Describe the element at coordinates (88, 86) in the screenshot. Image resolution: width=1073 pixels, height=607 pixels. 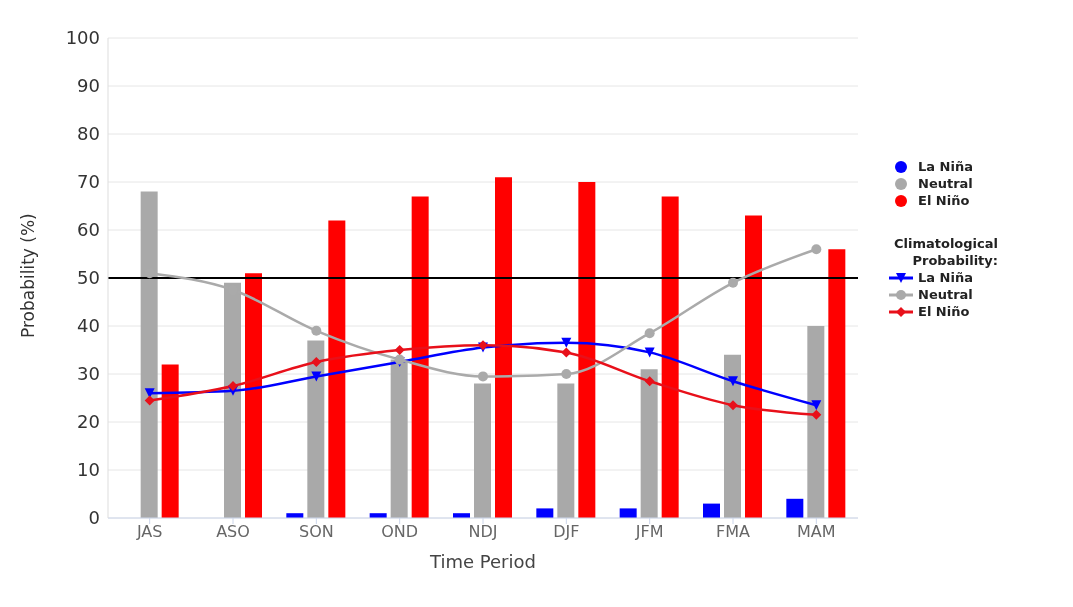
I see `y-tick-label: 90` at that location.